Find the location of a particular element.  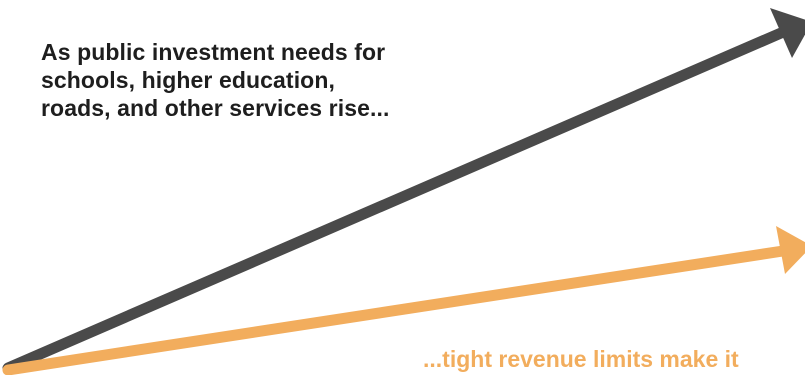

revenue-limits-arrow-head is located at coordinates (790, 250).